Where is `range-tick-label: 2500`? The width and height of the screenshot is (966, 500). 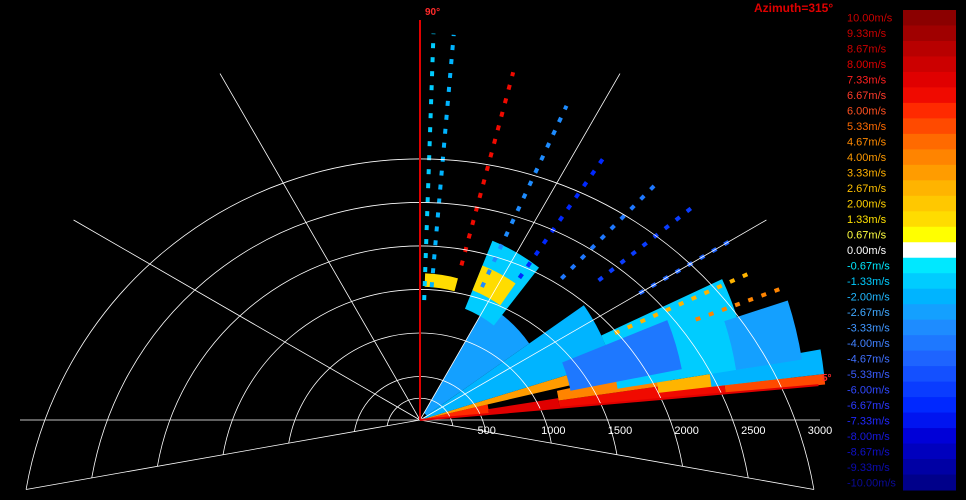 range-tick-label: 2500 is located at coordinates (753, 431).